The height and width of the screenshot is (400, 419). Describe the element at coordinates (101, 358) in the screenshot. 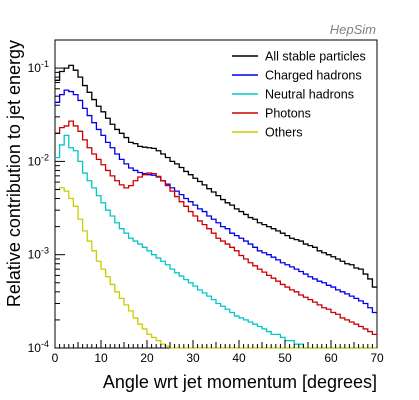

I see `x-tick-label: 10` at that location.